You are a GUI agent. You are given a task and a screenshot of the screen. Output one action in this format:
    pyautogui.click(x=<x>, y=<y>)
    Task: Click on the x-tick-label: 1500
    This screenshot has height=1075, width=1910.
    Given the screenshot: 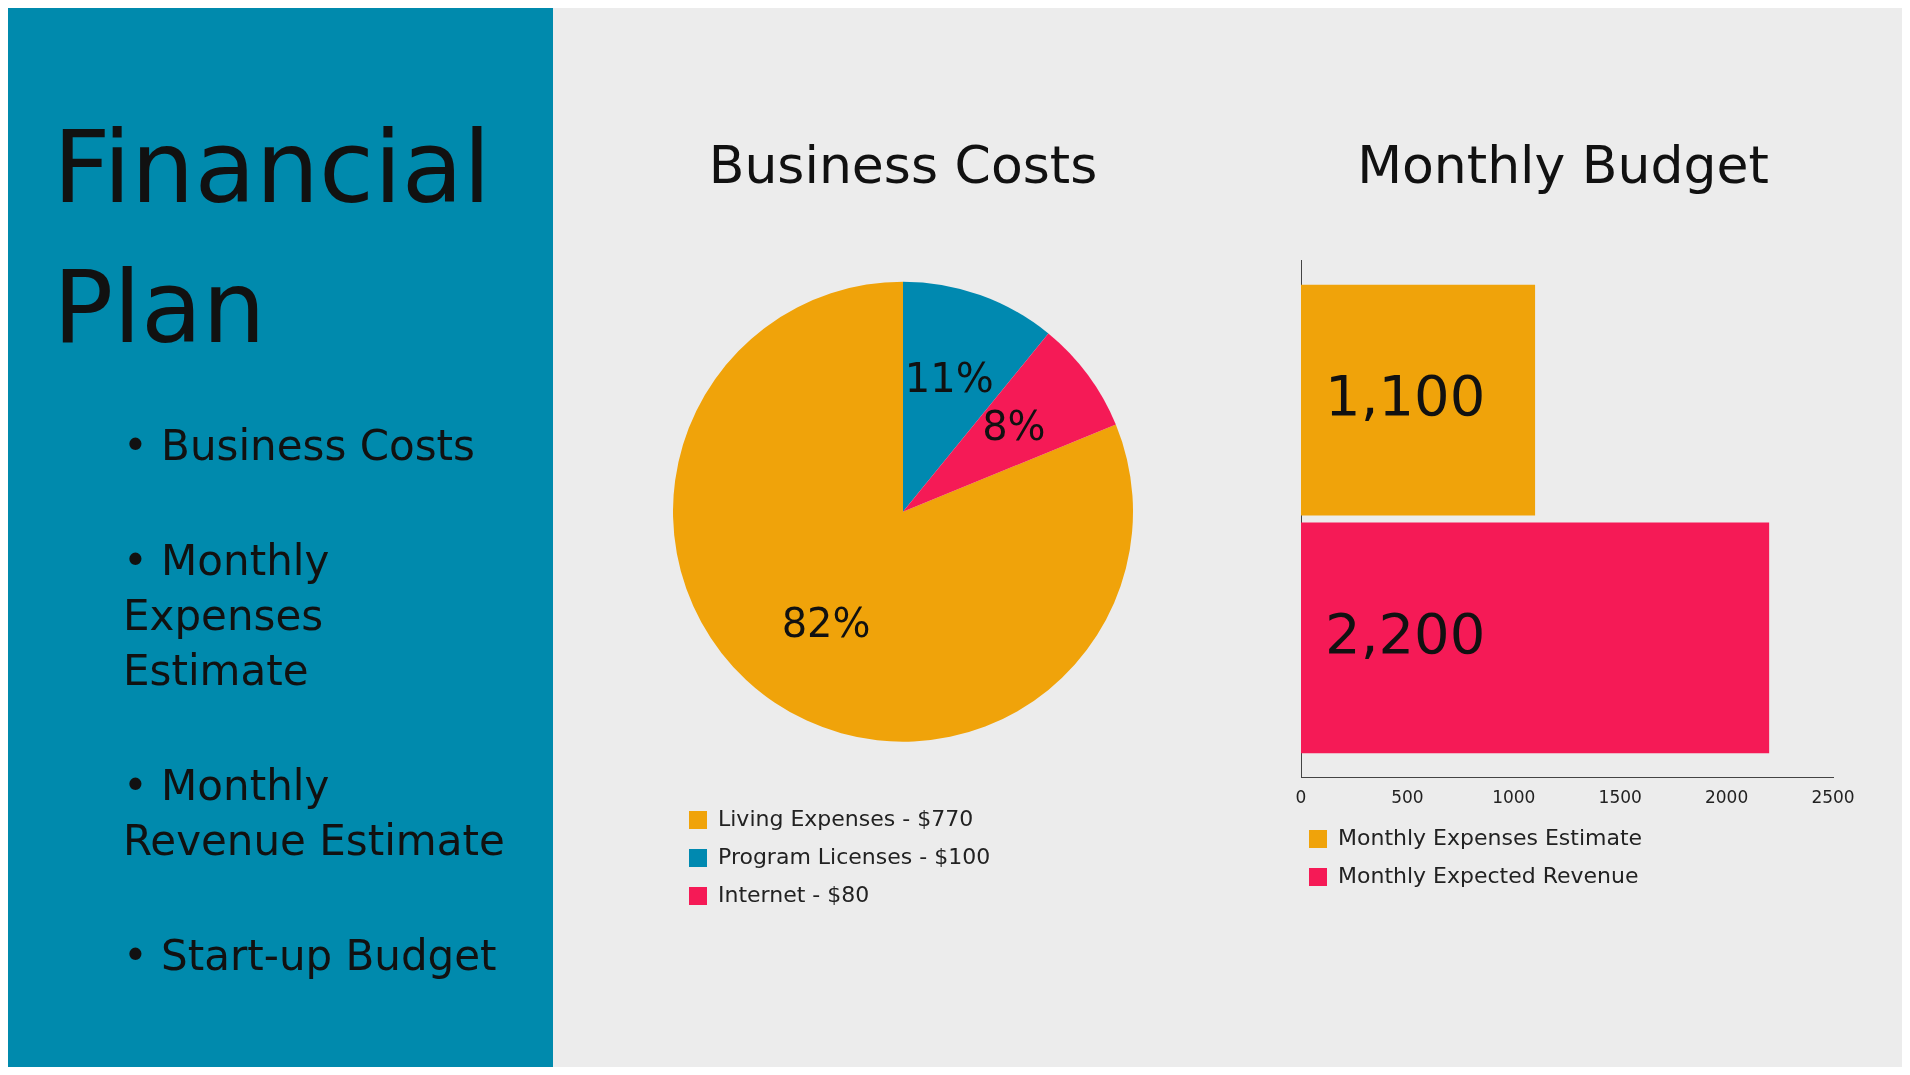 What is the action you would take?
    pyautogui.click(x=1620, y=797)
    